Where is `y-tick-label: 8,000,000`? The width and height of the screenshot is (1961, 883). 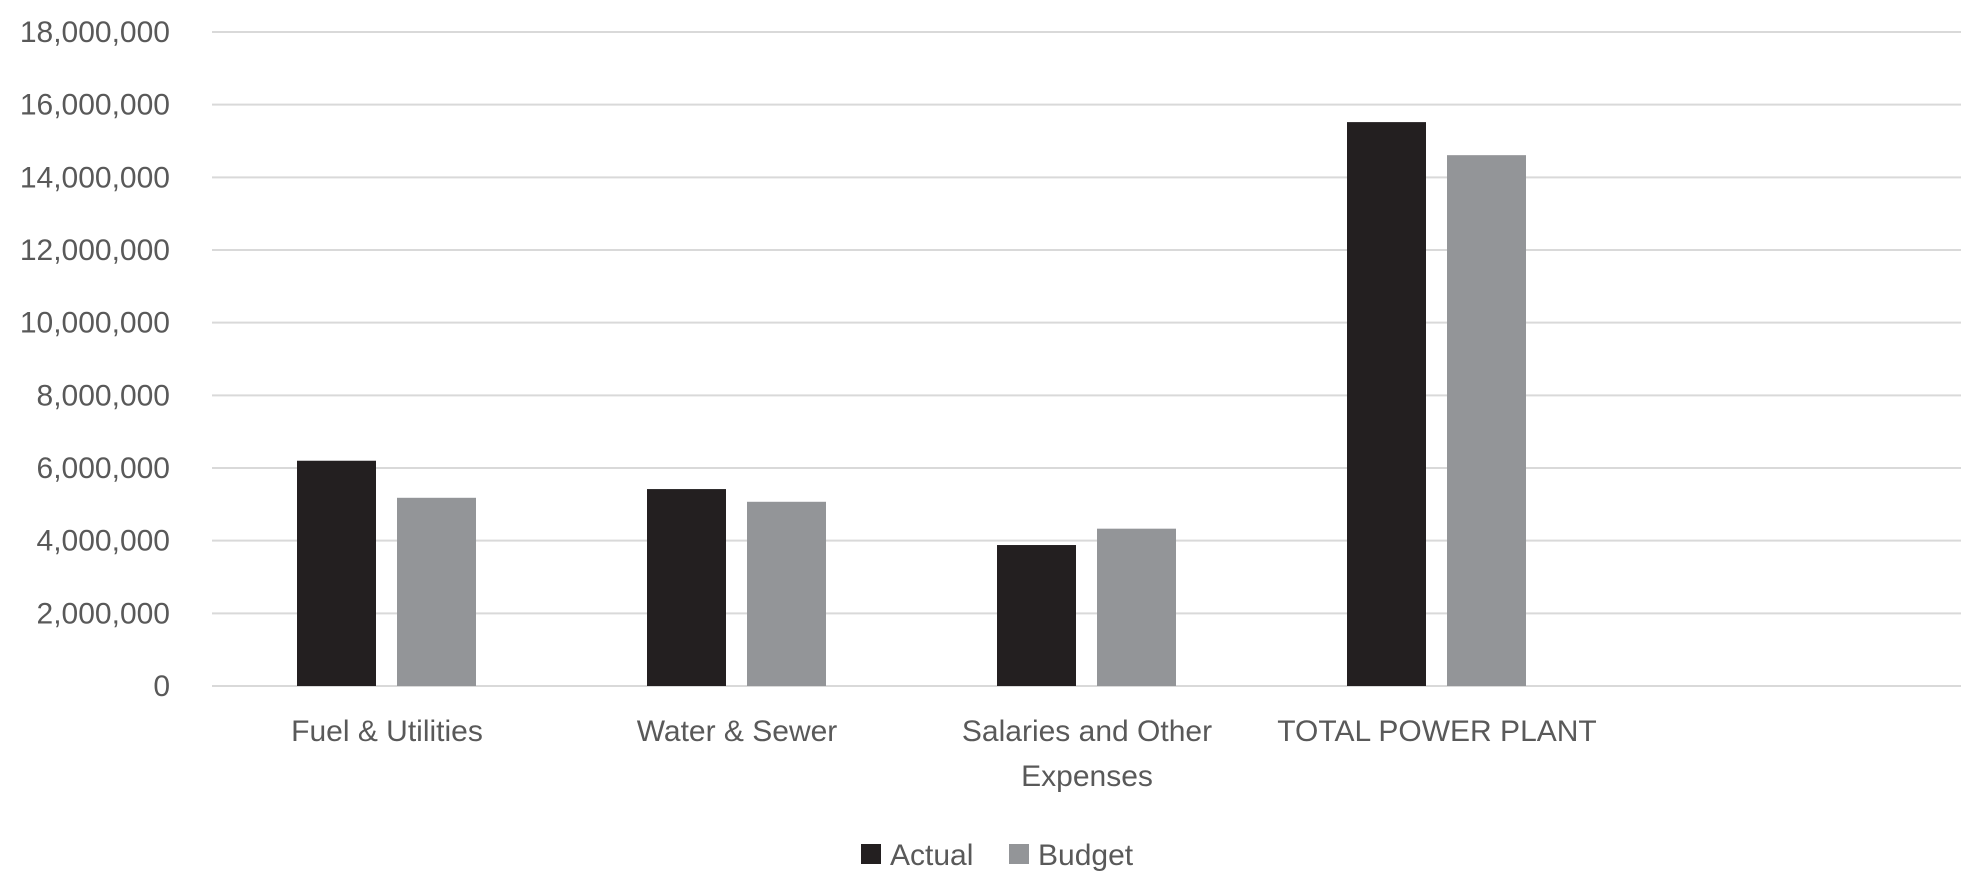
y-tick-label: 8,000,000 is located at coordinates (103, 395).